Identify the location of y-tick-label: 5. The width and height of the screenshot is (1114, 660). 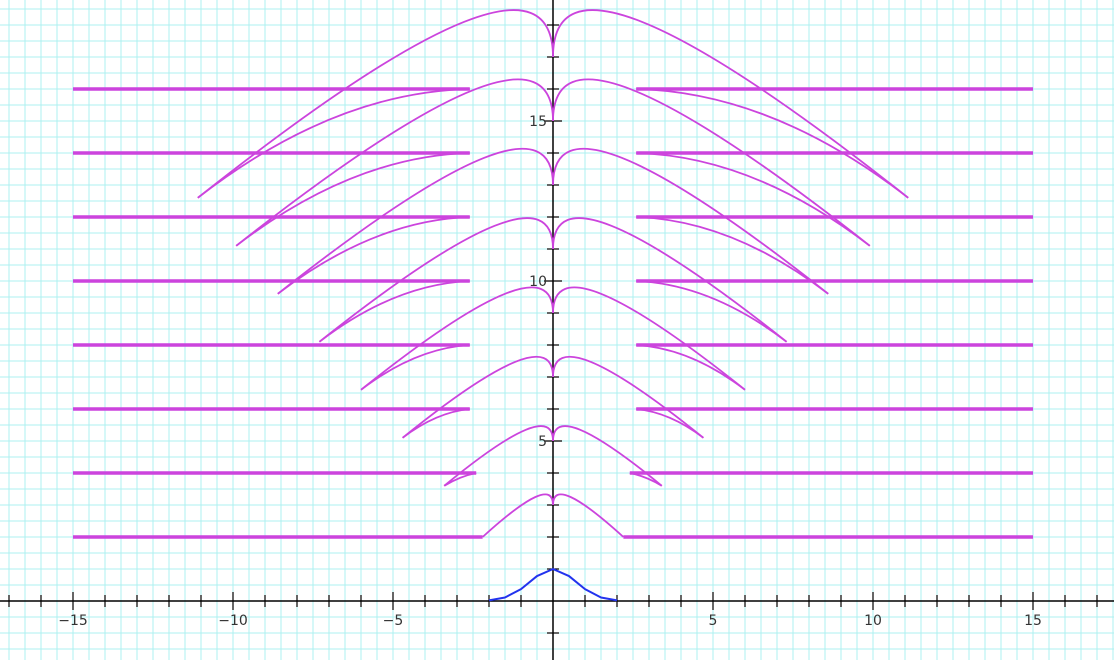
(542, 442).